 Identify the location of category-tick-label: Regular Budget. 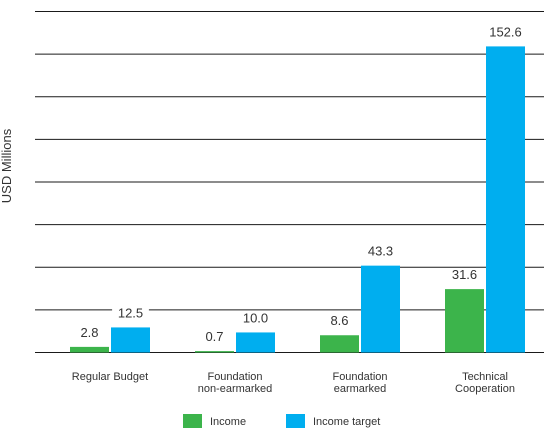
(110, 377).